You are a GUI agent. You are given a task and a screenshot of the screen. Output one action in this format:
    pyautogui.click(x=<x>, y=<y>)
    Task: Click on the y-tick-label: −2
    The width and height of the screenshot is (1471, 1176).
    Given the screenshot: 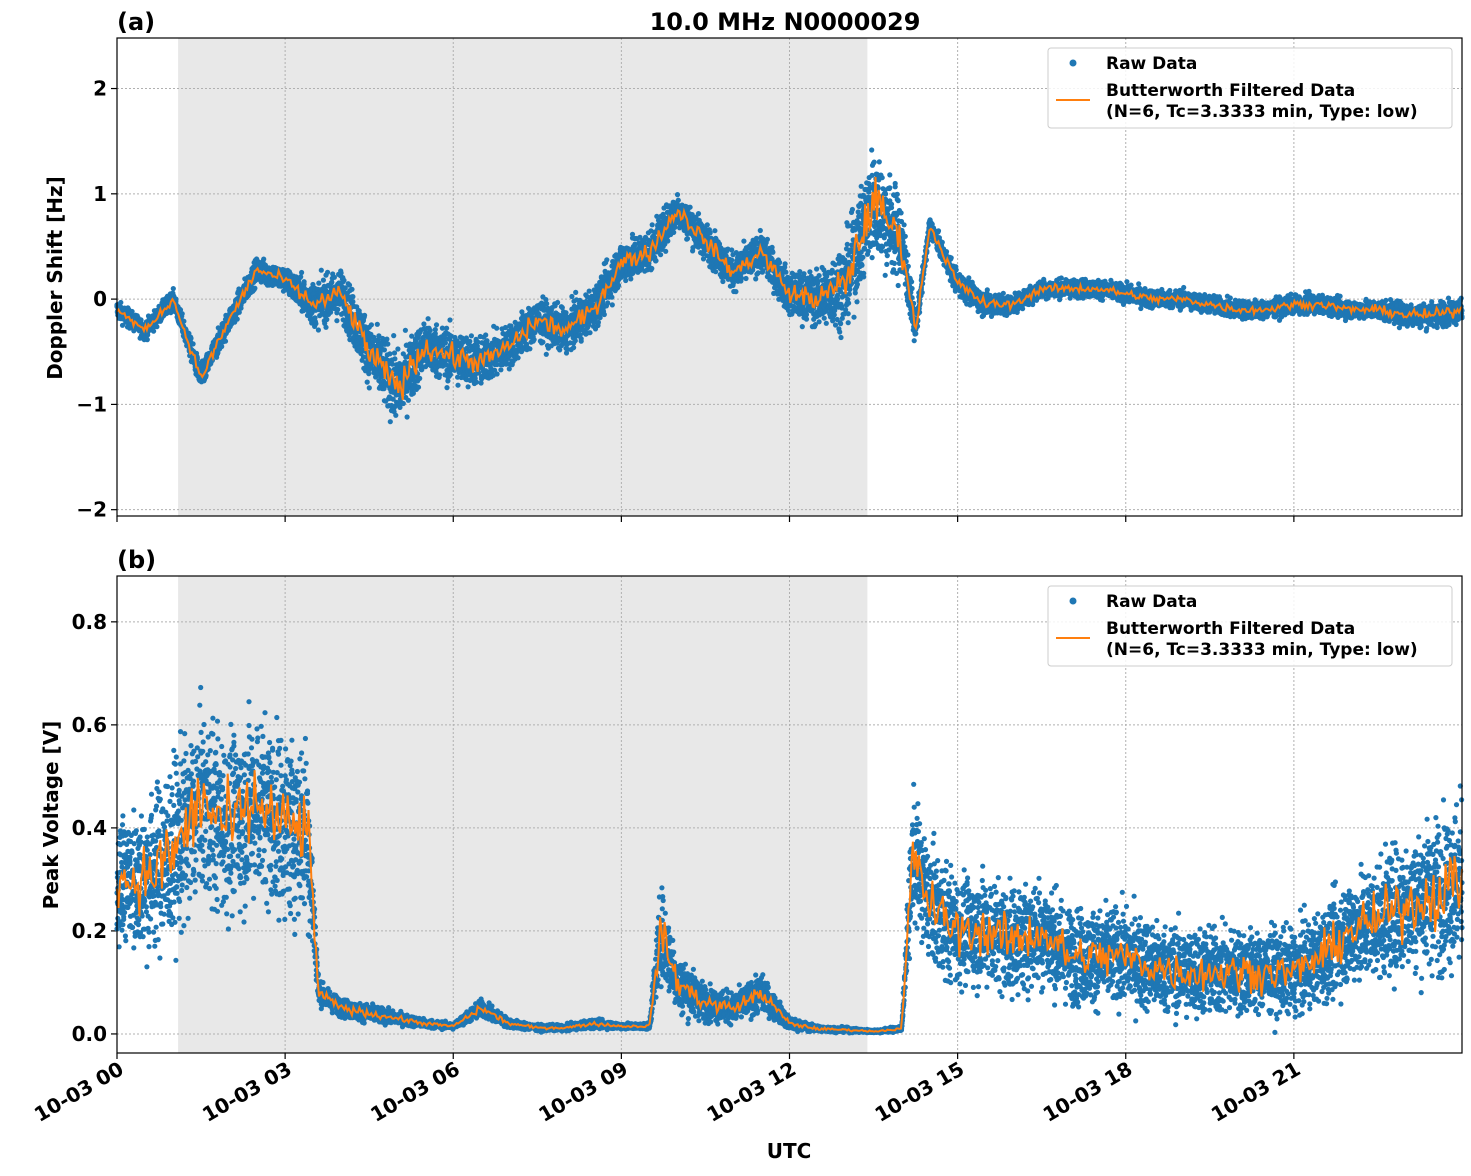 What is the action you would take?
    pyautogui.click(x=91, y=510)
    